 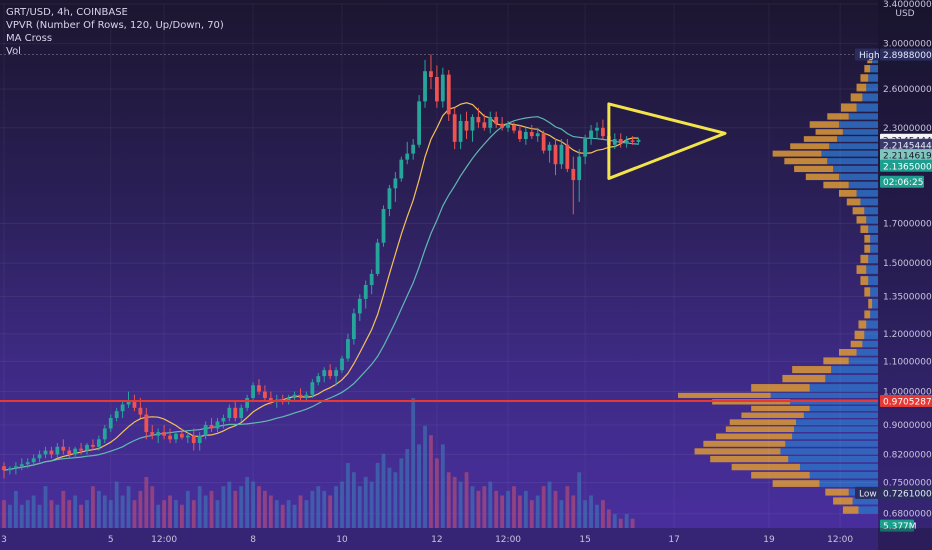 What do you see at coordinates (906, 155) in the screenshot?
I see `price-tag-ma-fast: 2.21146190` at bounding box center [906, 155].